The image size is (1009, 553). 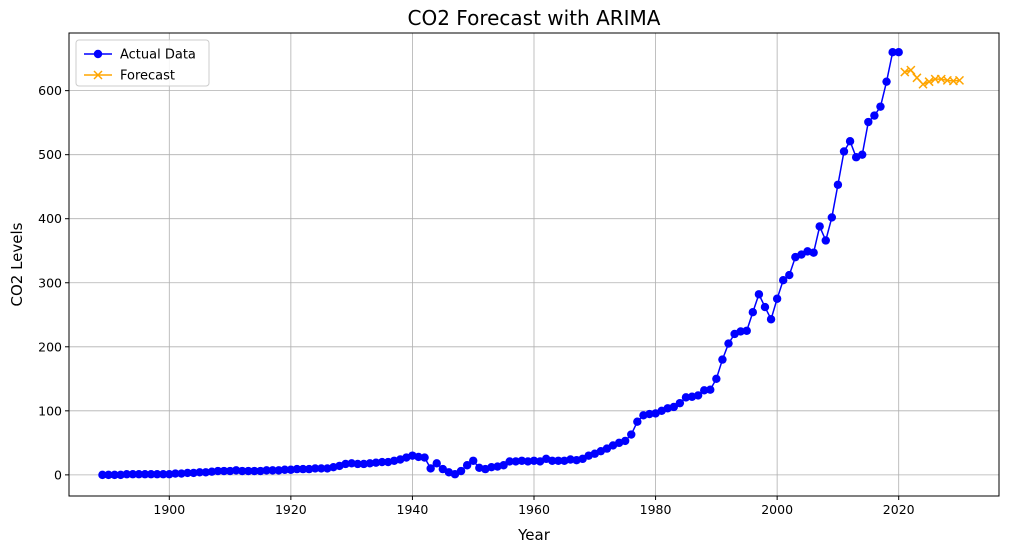 I want to click on legend-label-actual-data: Actual Data, so click(x=158, y=55).